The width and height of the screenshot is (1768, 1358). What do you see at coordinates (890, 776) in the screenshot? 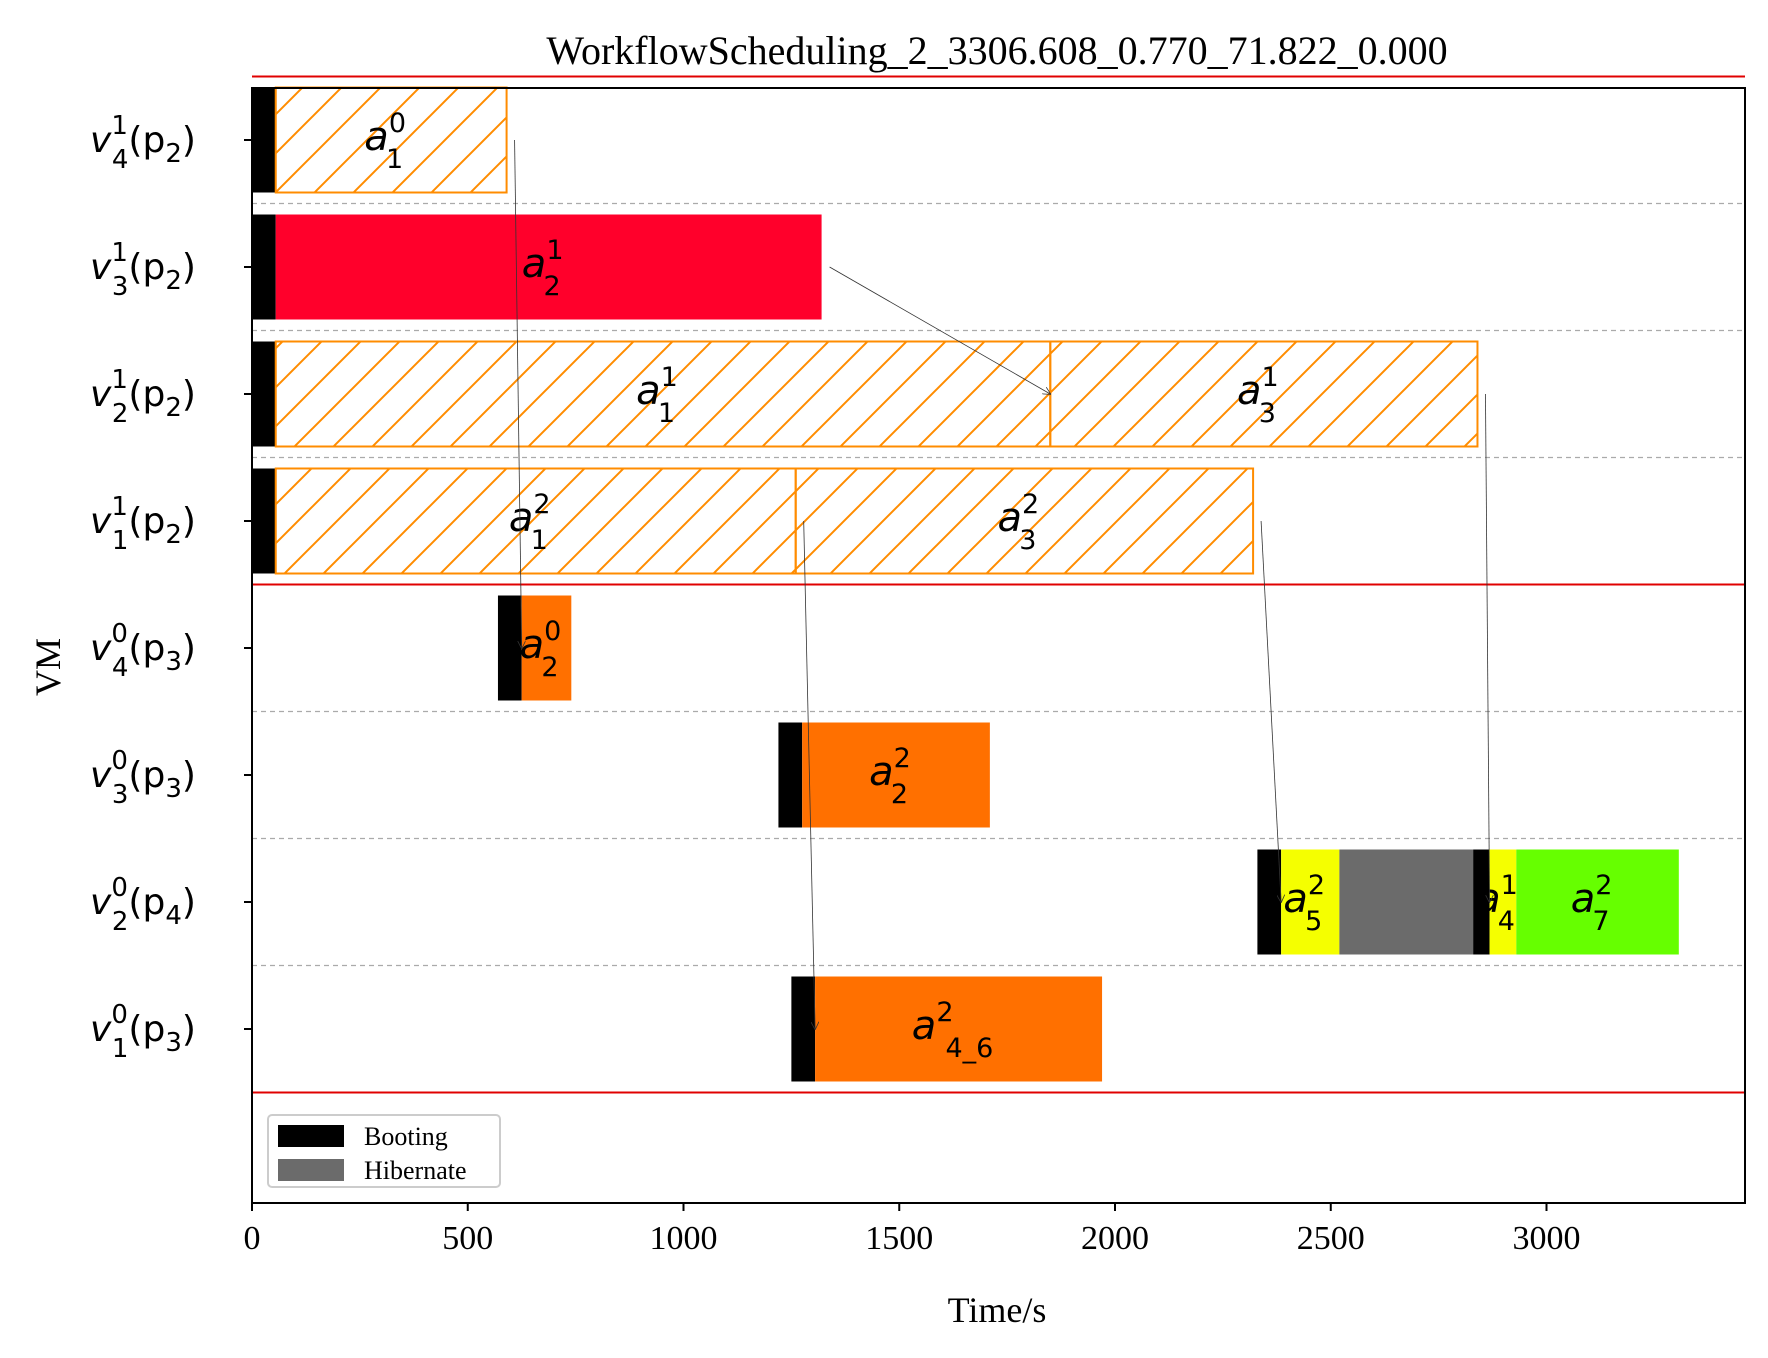
I see `task-label: a2 2` at bounding box center [890, 776].